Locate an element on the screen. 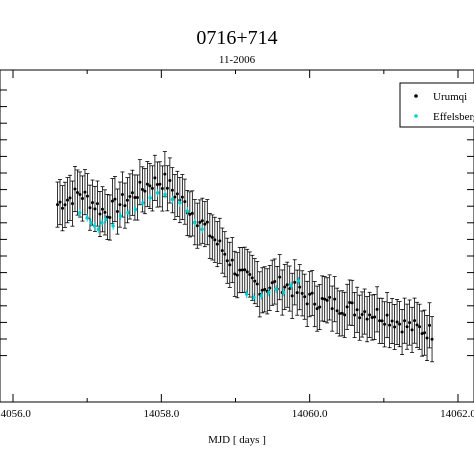 This screenshot has height=474, width=474. chart-subtitle: 11-2006 is located at coordinates (237, 60).